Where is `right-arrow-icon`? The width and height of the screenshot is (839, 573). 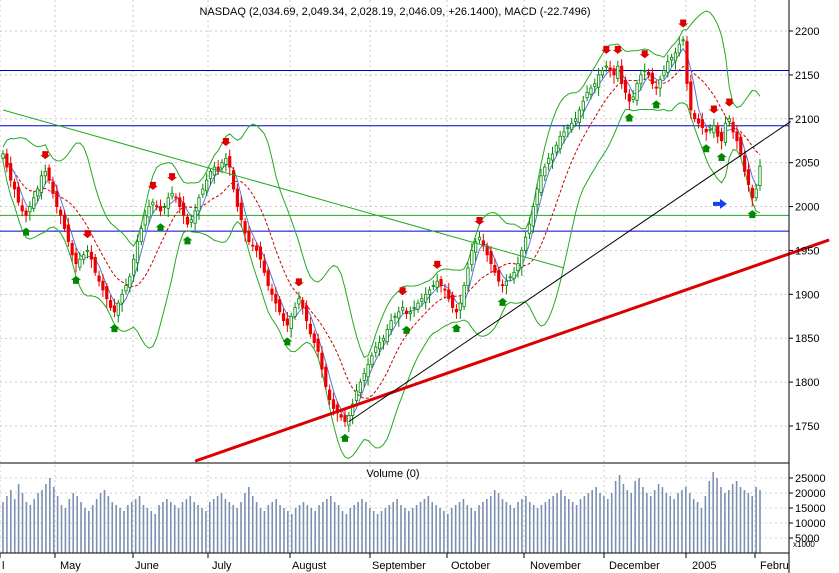 right-arrow-icon is located at coordinates (720, 203).